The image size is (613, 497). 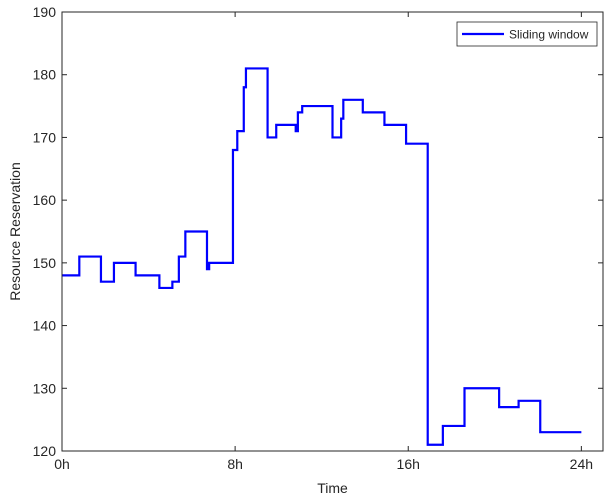 I want to click on y-tick-label: 180, so click(x=45, y=75).